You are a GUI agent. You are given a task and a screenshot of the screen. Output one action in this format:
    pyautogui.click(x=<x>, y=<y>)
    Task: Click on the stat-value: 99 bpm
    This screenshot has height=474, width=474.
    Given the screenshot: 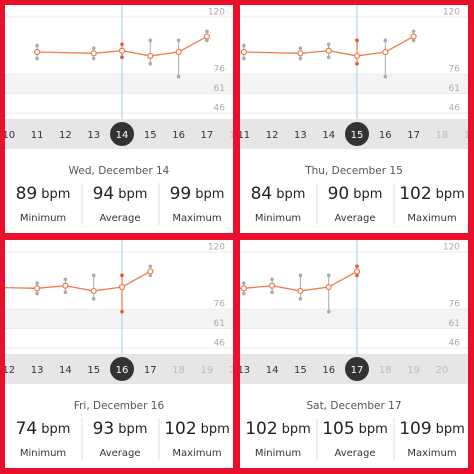 What is the action you would take?
    pyautogui.click(x=197, y=194)
    